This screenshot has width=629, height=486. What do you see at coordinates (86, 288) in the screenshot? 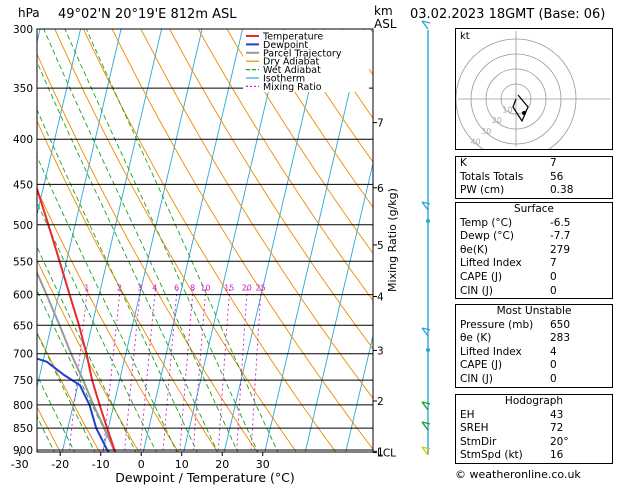
I see `mixing-ratio-label: 1` at bounding box center [86, 288].